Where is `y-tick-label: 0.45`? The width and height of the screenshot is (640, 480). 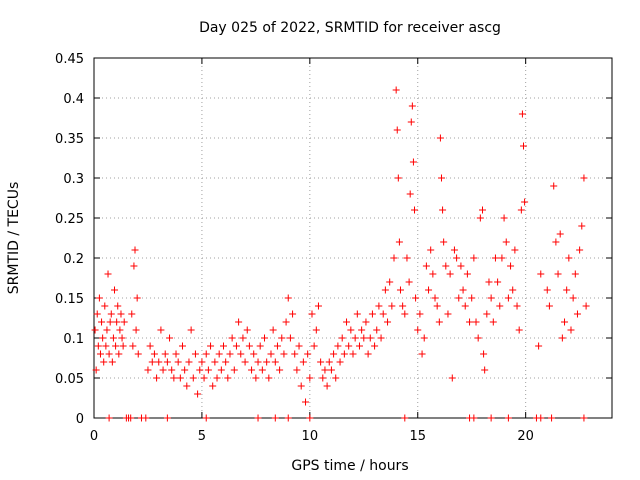 y-tick-label: 0.45 is located at coordinates (69, 59).